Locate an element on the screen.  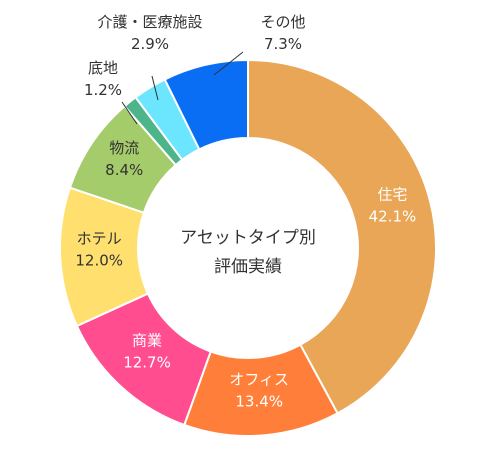
slice-label-物流: 物流 is located at coordinates (124, 148).